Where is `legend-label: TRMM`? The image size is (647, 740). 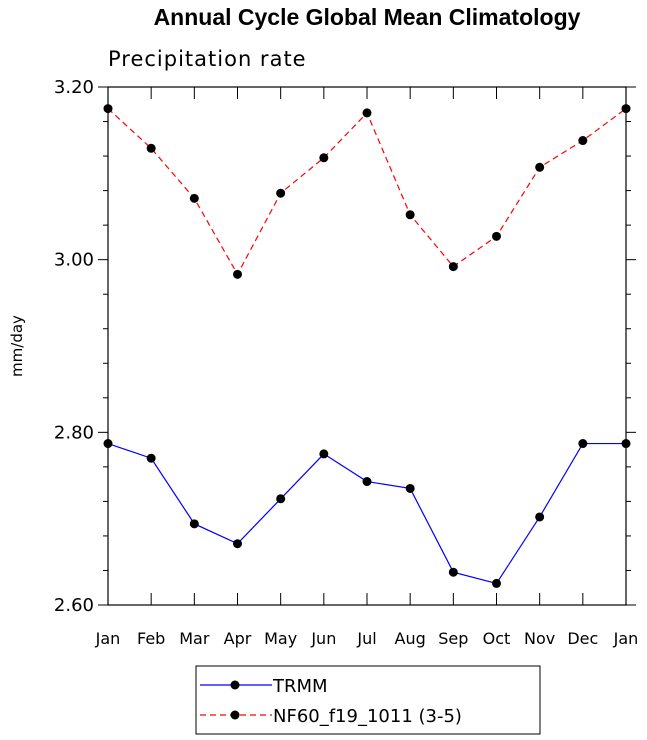
legend-label: TRMM is located at coordinates (300, 686).